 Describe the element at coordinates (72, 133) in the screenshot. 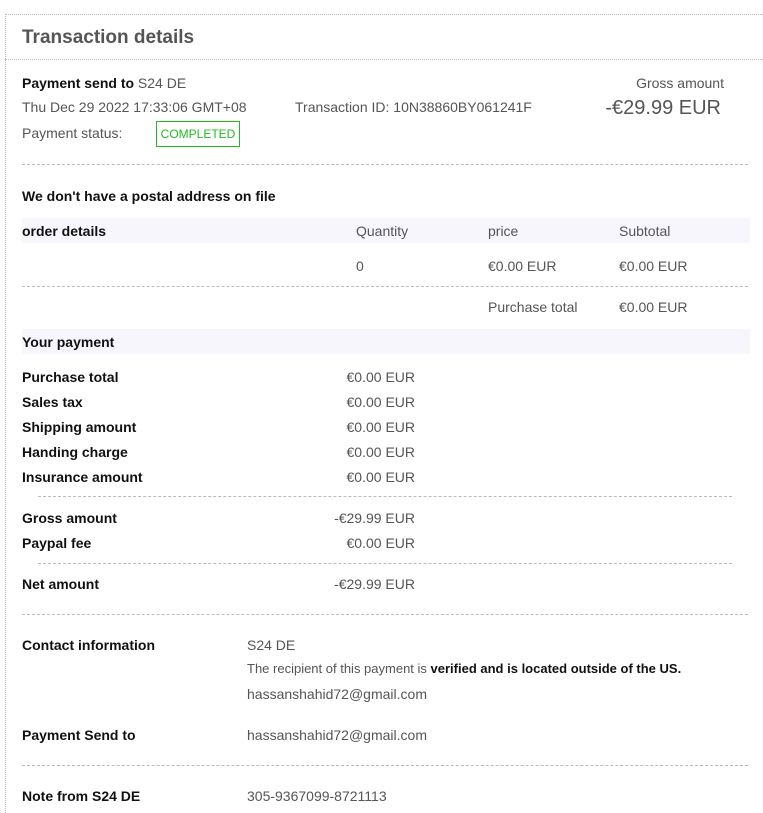

I see `status-label: Payment status:` at that location.